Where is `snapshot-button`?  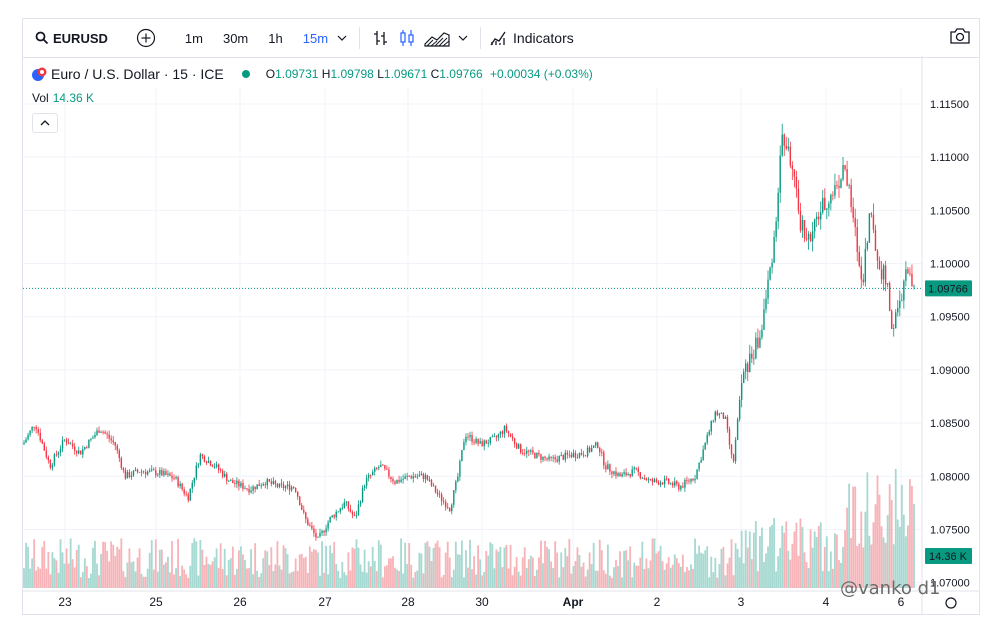 snapshot-button is located at coordinates (960, 38).